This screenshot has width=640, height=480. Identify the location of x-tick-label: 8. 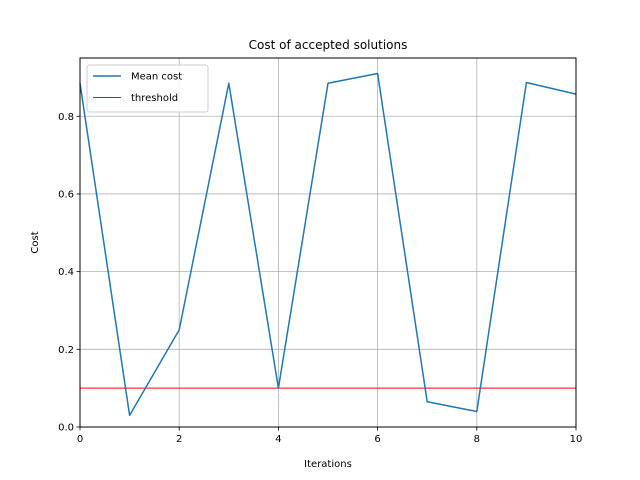
(477, 439).